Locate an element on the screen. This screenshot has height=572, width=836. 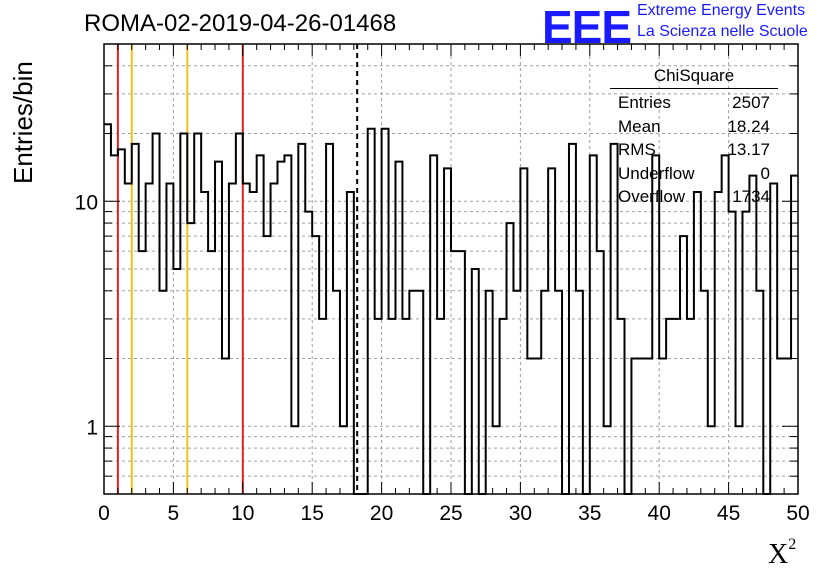
x-axis-label: X2 is located at coordinates (782, 553).